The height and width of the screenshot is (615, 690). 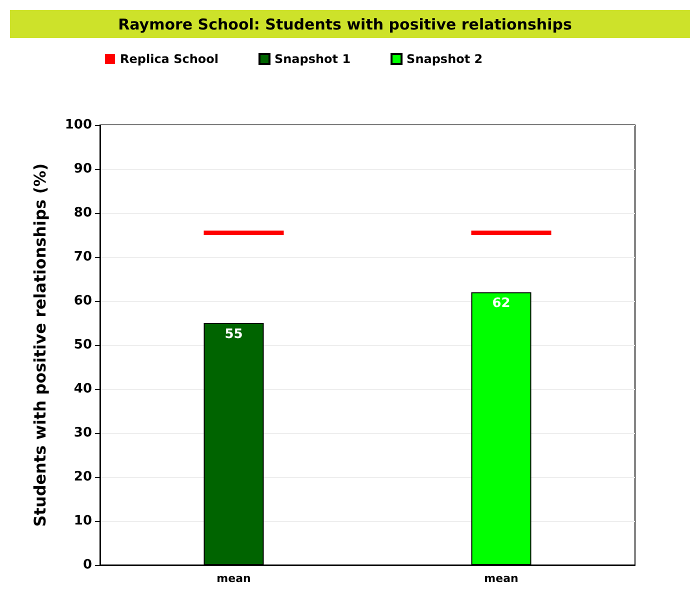 What do you see at coordinates (169, 59) in the screenshot?
I see `legend-label: Replica School` at bounding box center [169, 59].